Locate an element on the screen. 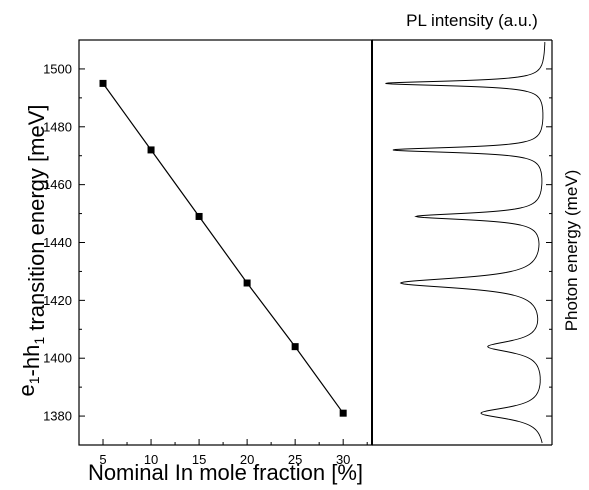  x-tick-label: 30 is located at coordinates (343, 459).